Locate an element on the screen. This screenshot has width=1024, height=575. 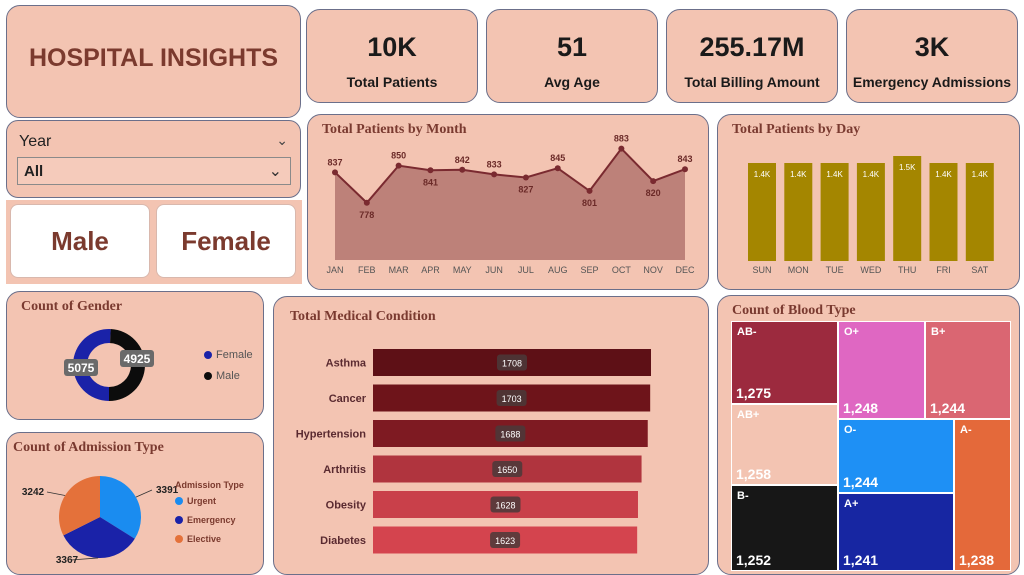
kpi-card-emergency: 3K Emergency Admissions is located at coordinates (932, 56).